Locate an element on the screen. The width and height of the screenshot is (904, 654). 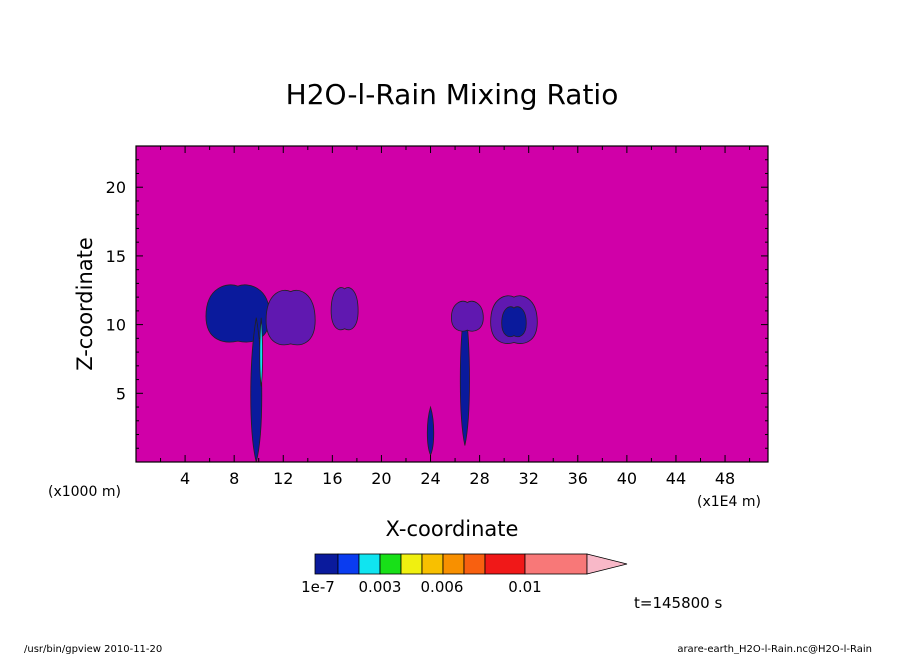
colorbar is located at coordinates (471, 564).